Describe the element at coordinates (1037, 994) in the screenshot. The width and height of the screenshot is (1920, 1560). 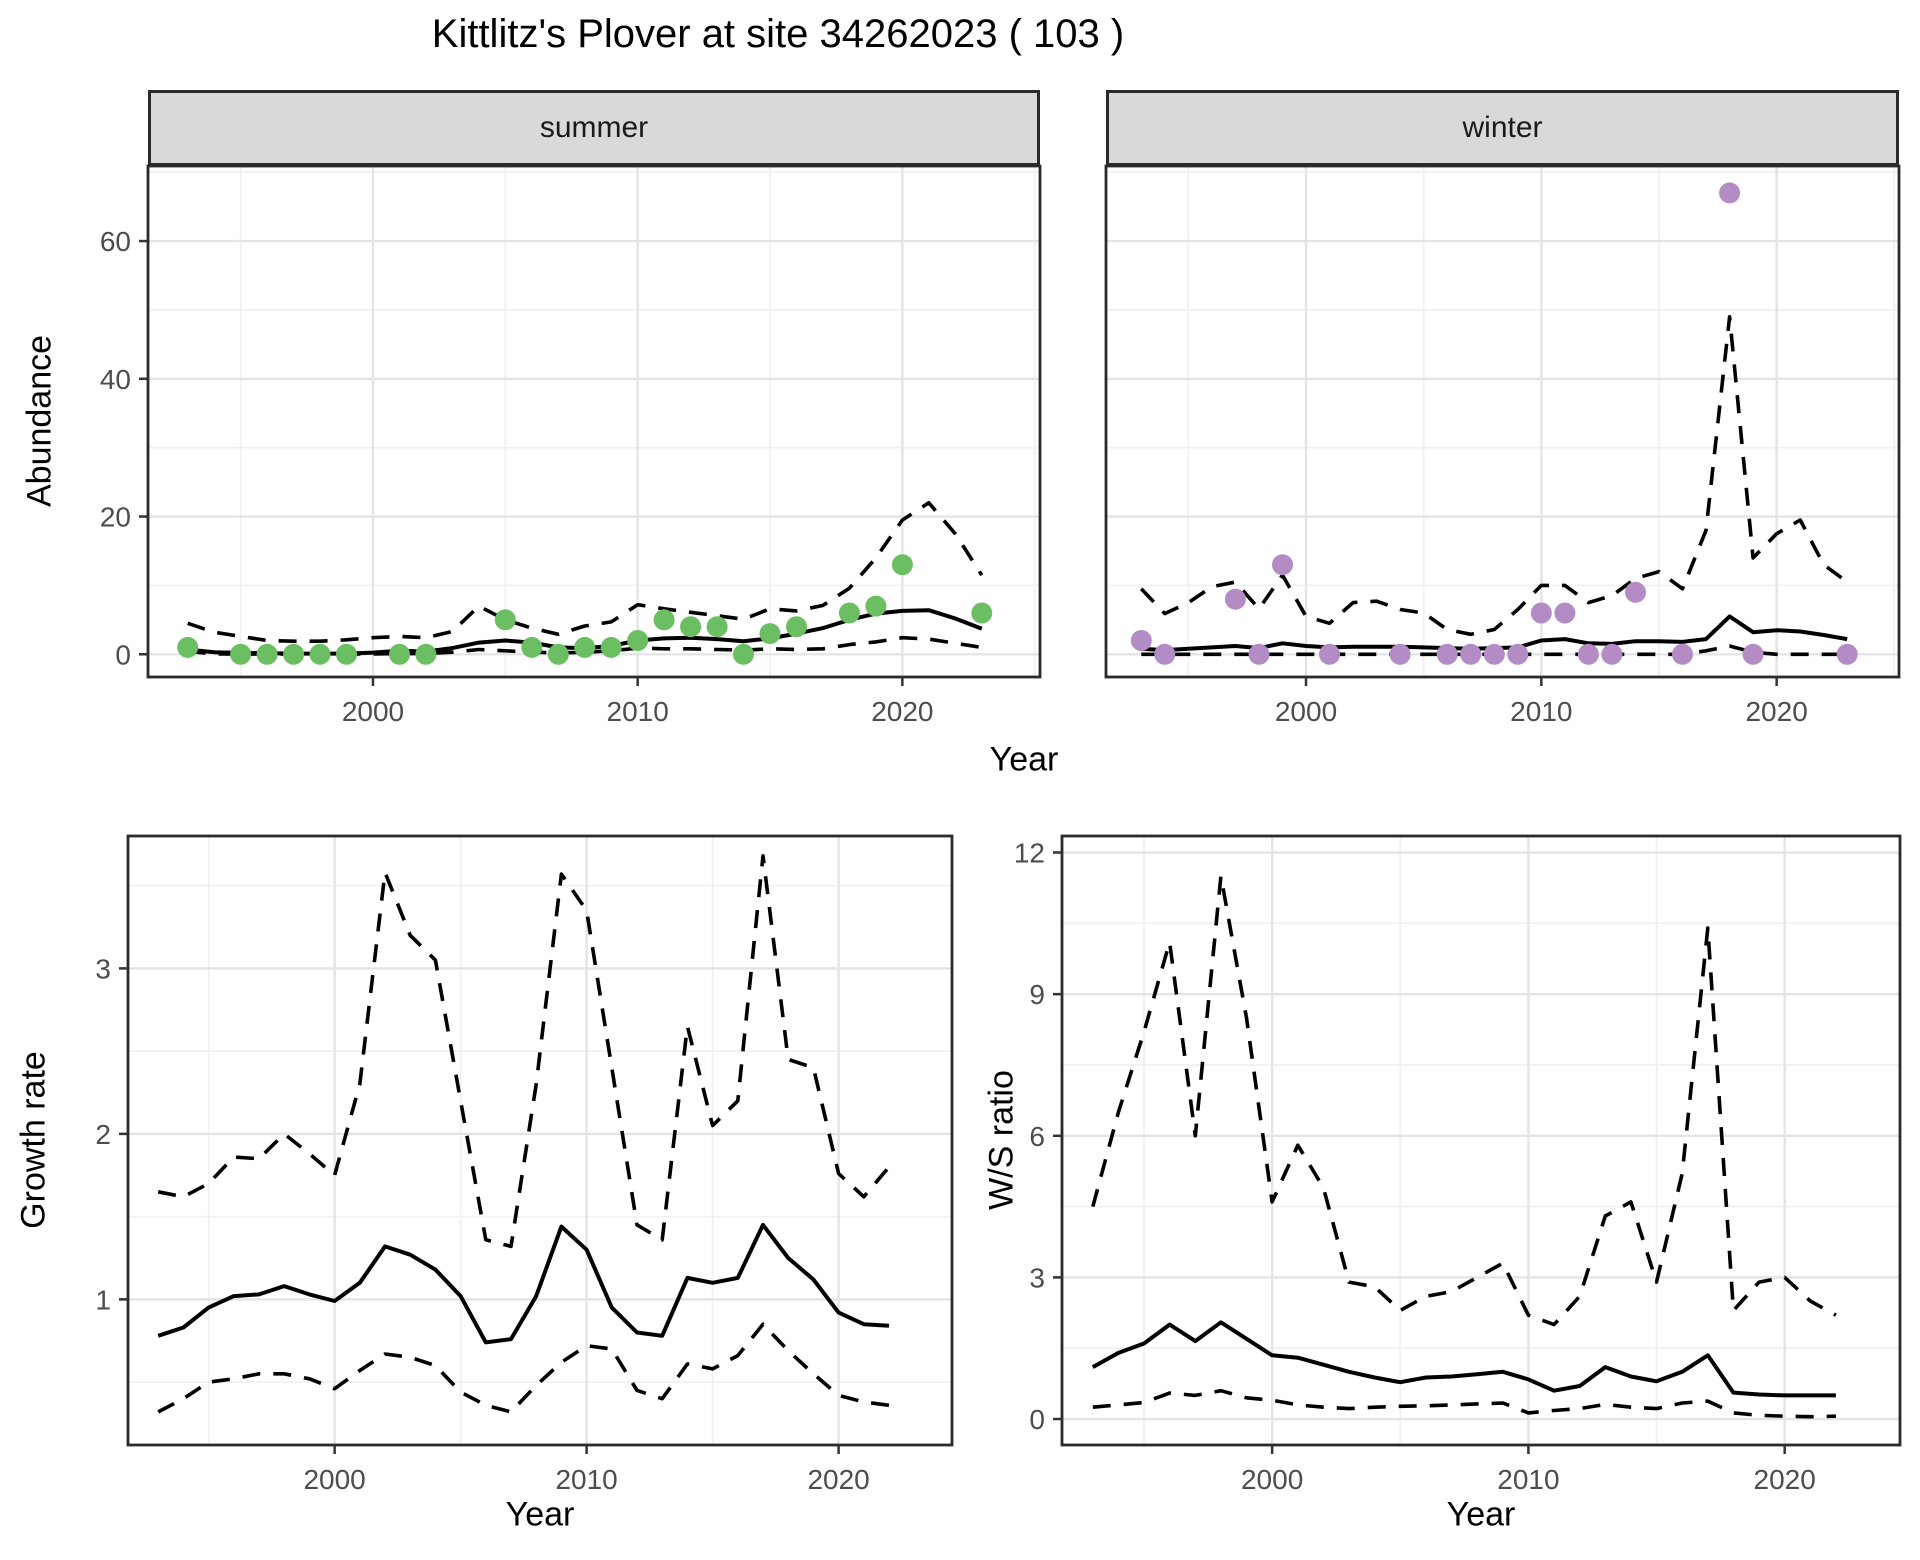
I see `y-tick-label: 9` at that location.